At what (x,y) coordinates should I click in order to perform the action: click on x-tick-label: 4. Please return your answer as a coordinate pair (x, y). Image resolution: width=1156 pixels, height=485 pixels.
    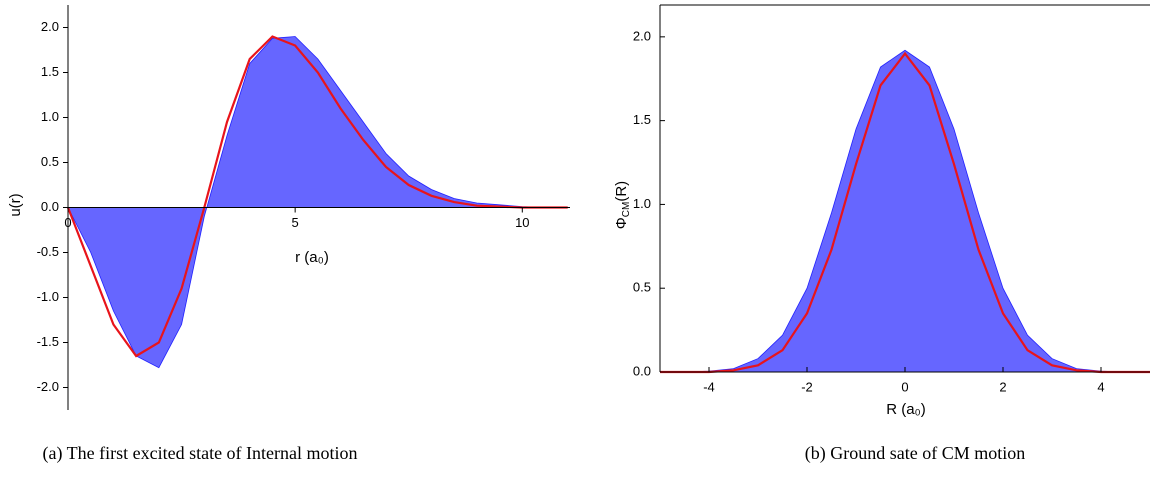
    Looking at the image, I should click on (1100, 386).